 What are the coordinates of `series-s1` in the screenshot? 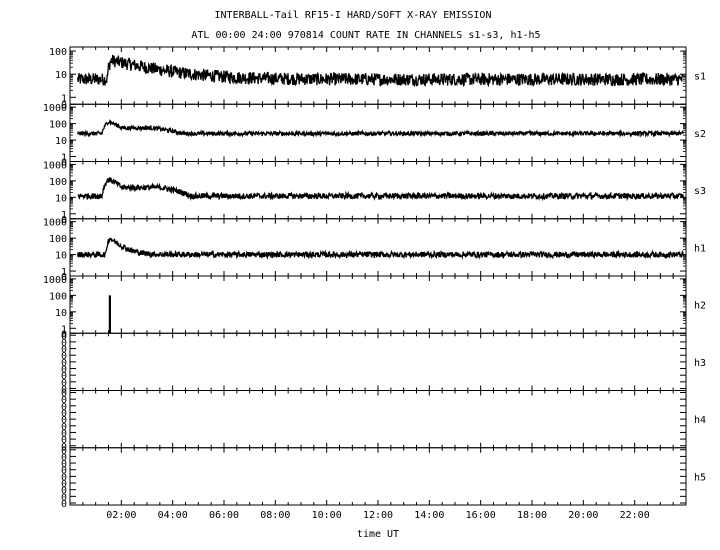 It's located at (380, 71).